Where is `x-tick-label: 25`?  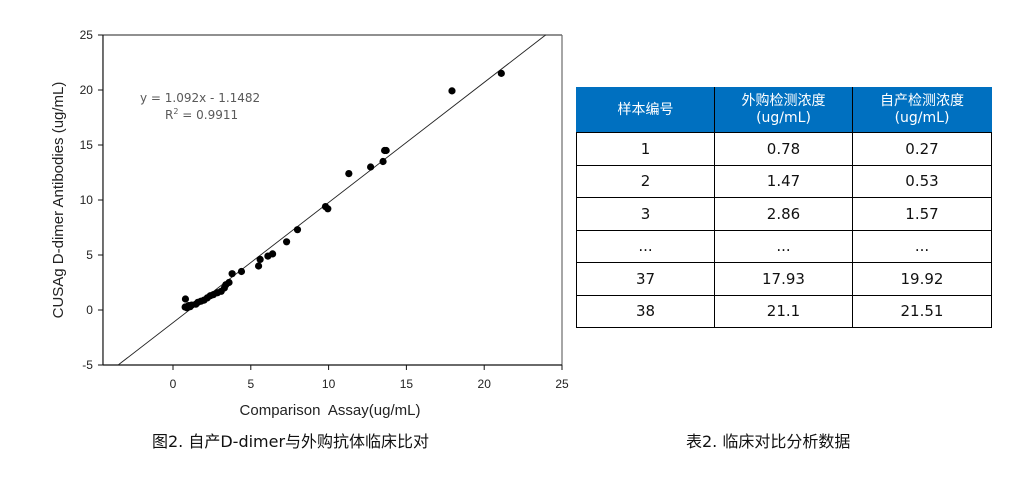 x-tick-label: 25 is located at coordinates (562, 384).